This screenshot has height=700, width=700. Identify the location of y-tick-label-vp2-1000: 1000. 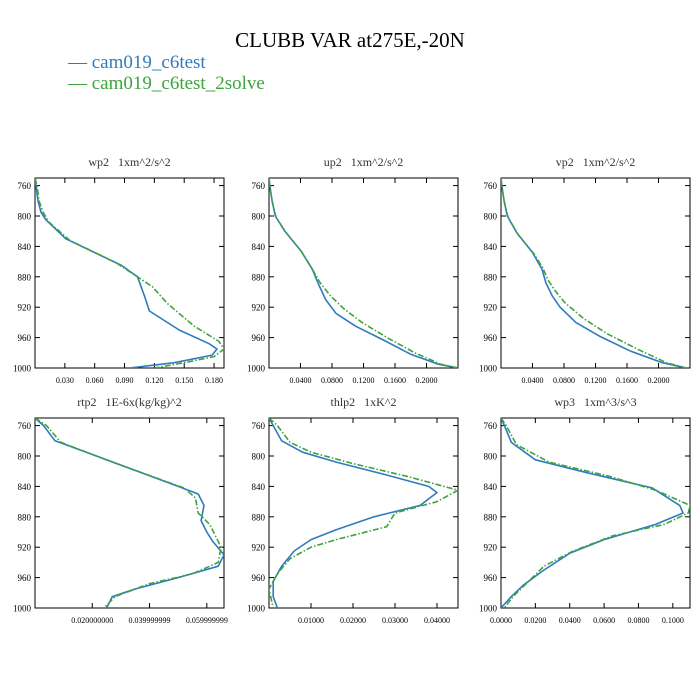
(488, 369).